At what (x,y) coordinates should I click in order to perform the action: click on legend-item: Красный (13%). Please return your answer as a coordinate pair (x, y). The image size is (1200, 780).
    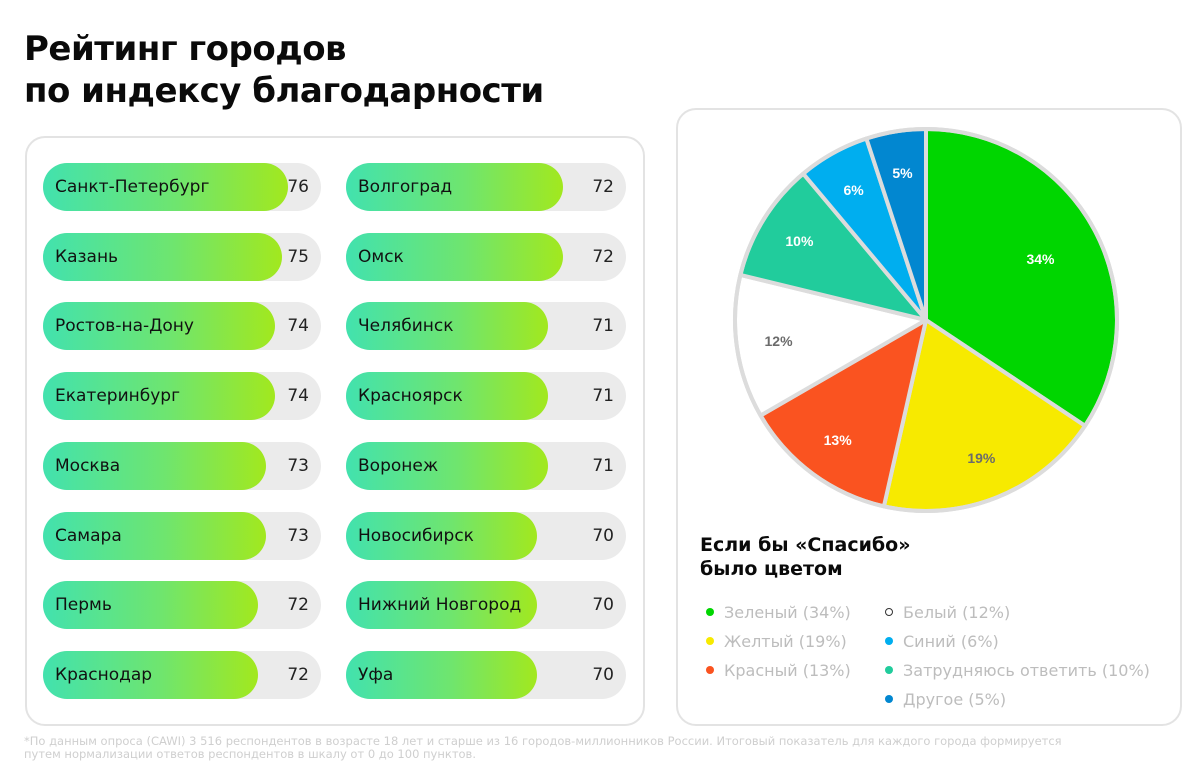
    Looking at the image, I should click on (778, 671).